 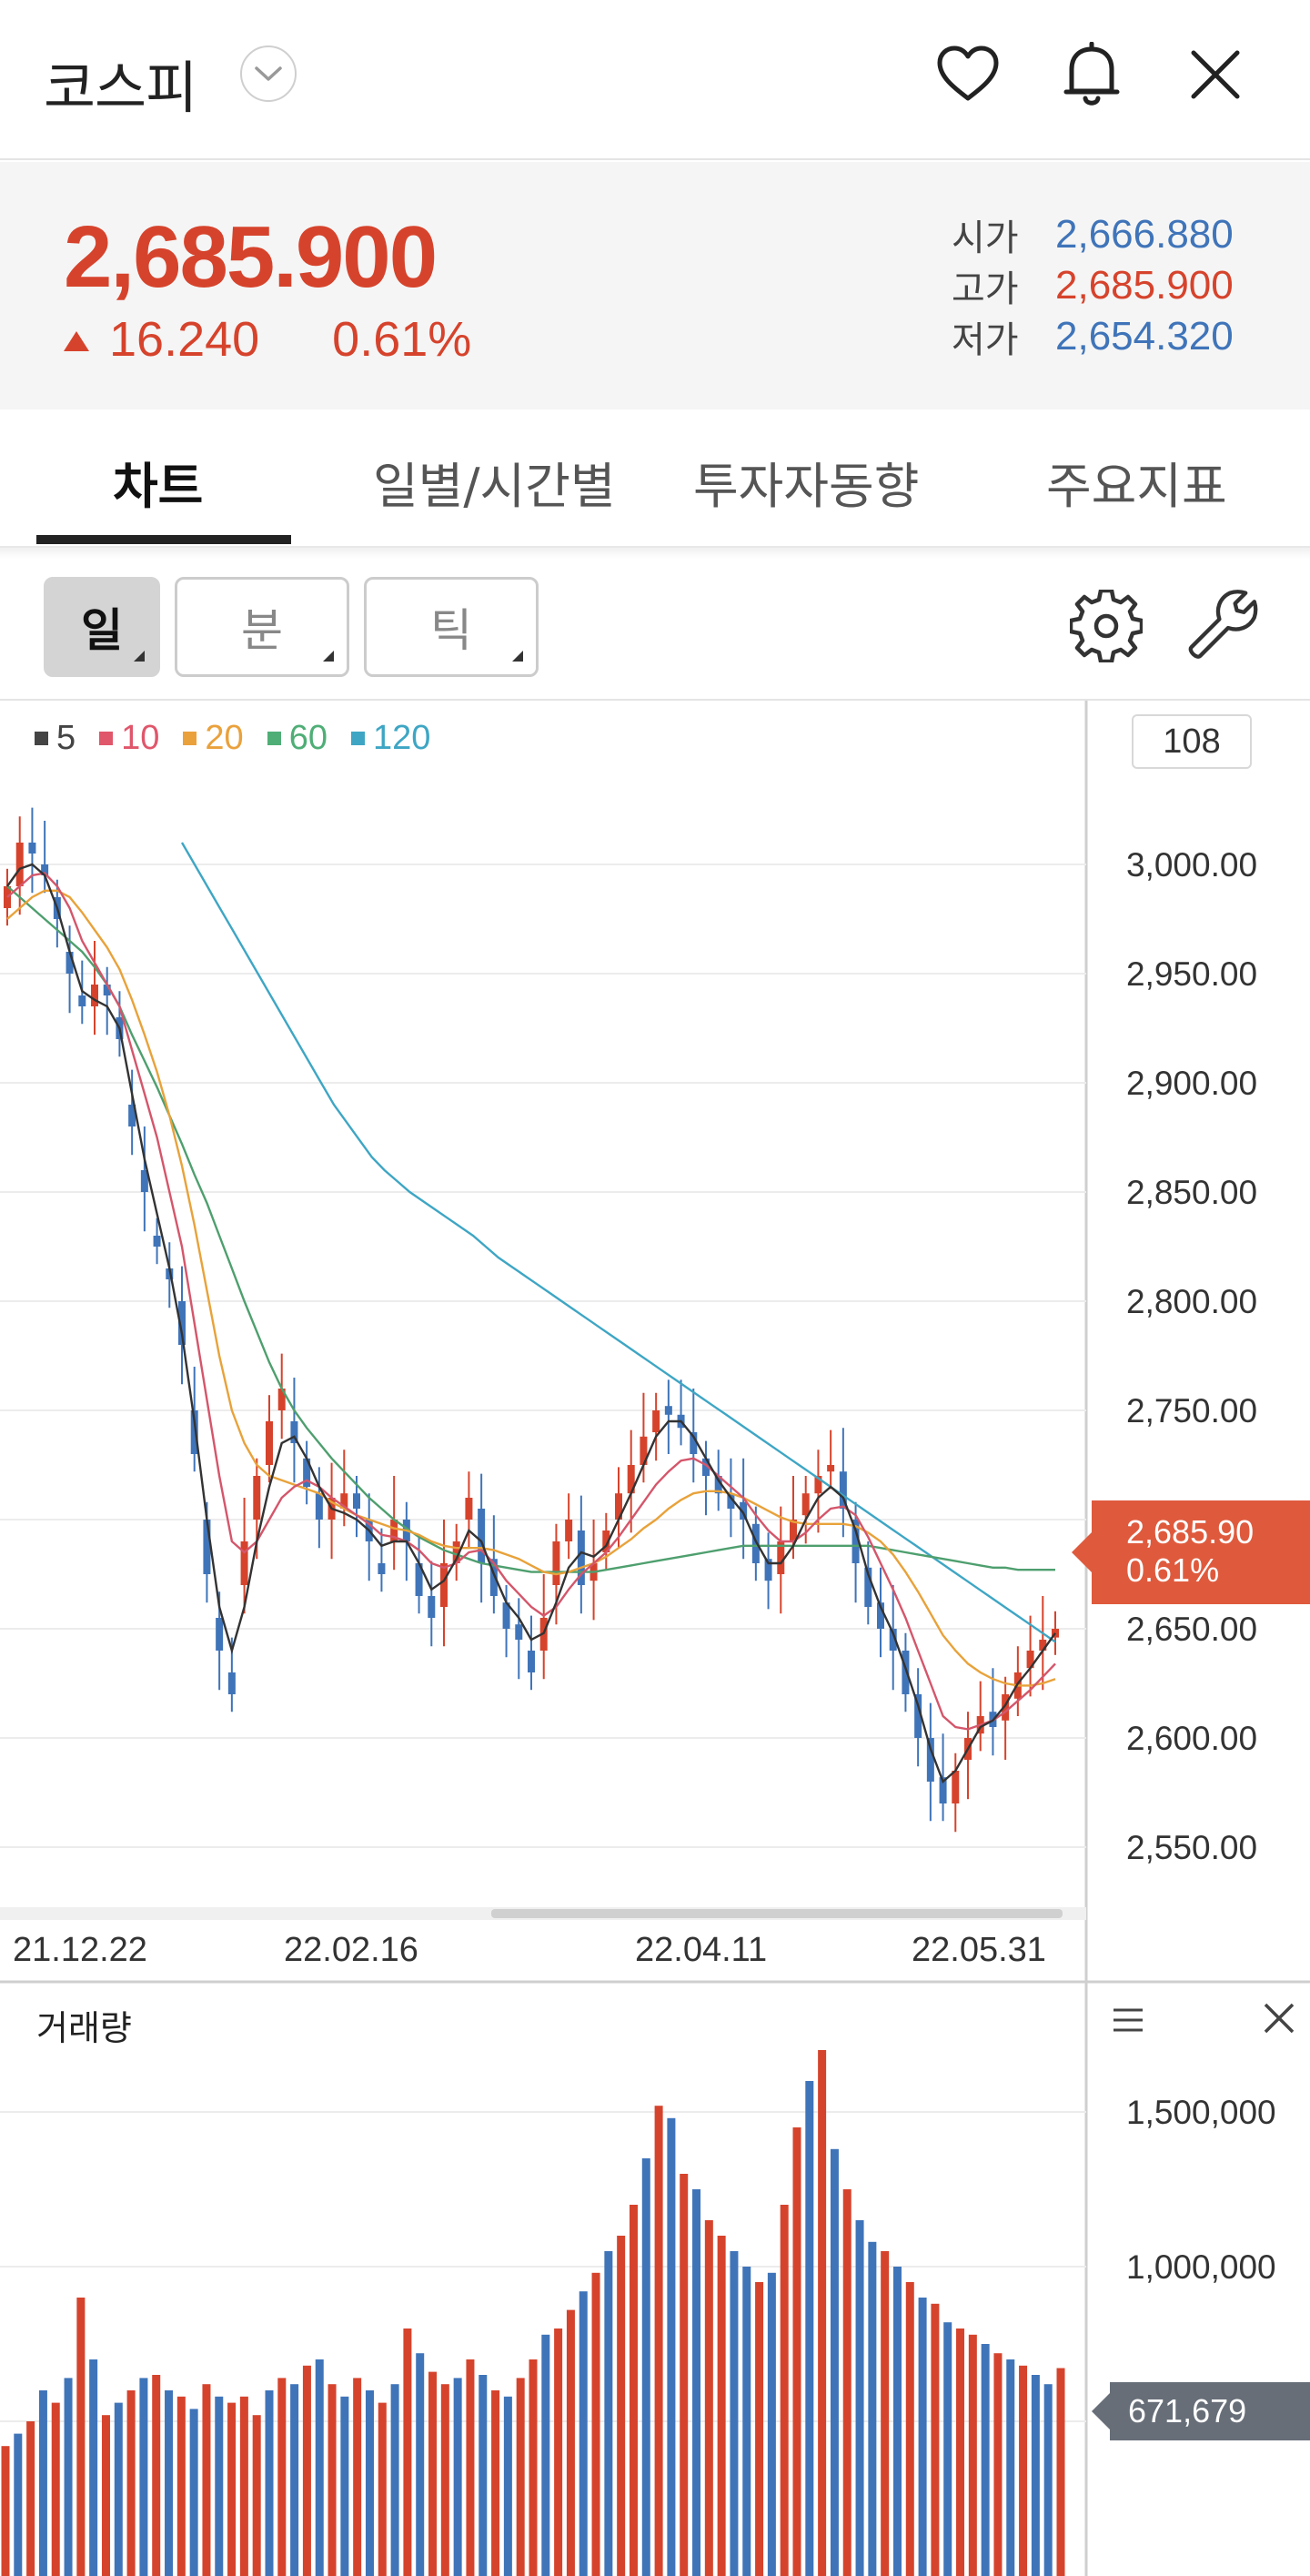 I want to click on current-price: 2,685.900, so click(x=251, y=257).